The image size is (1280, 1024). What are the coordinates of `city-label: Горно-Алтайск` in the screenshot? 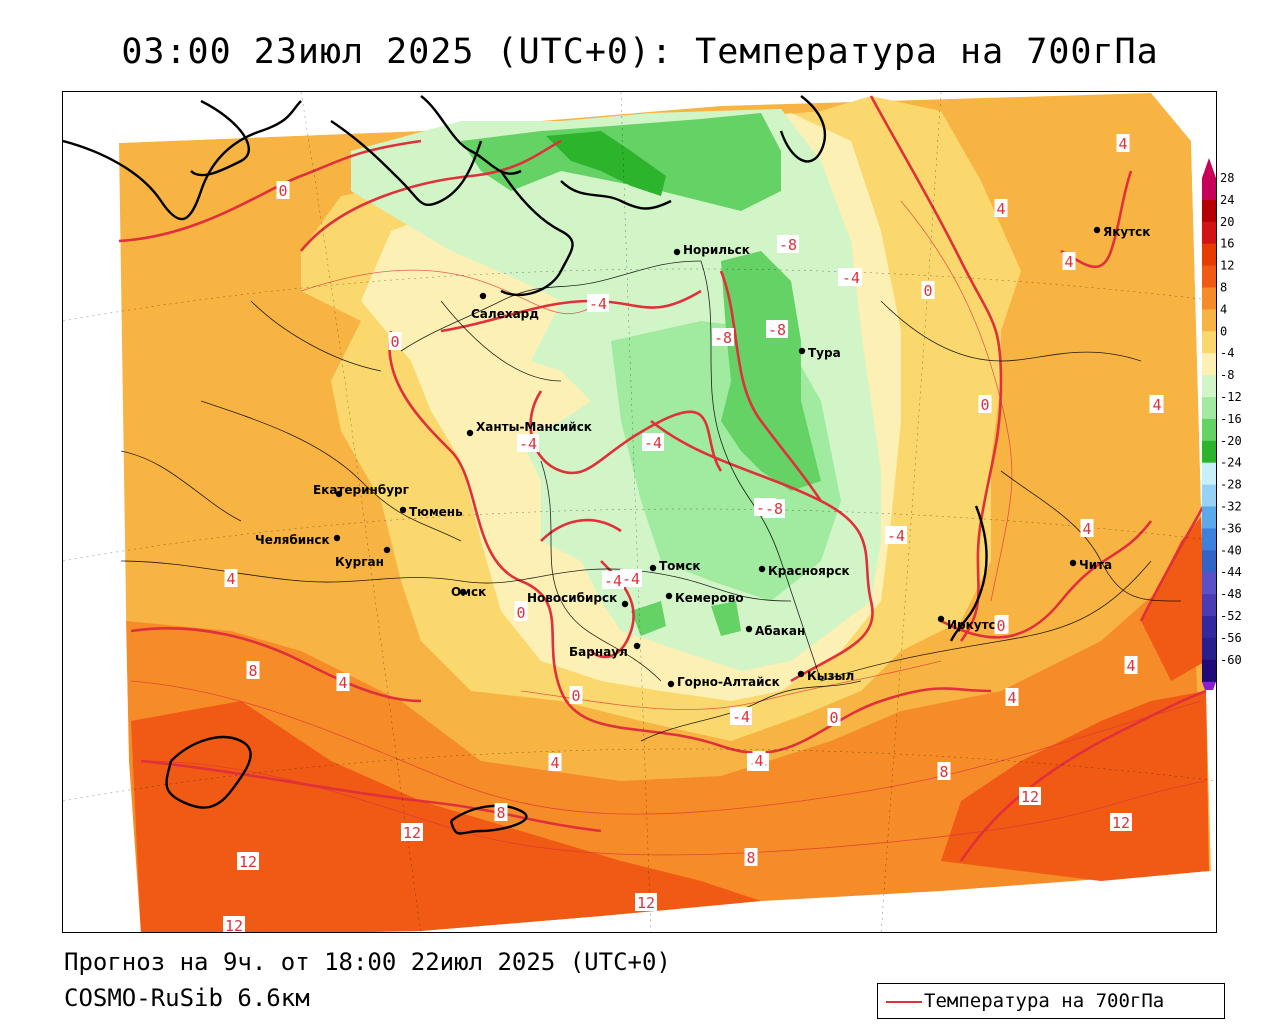 It's located at (728, 682).